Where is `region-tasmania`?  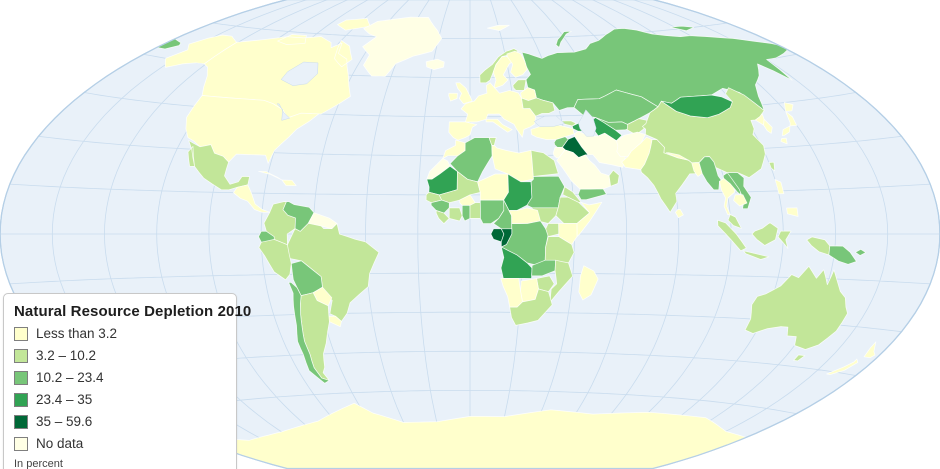
region-tasmania is located at coordinates (799, 358).